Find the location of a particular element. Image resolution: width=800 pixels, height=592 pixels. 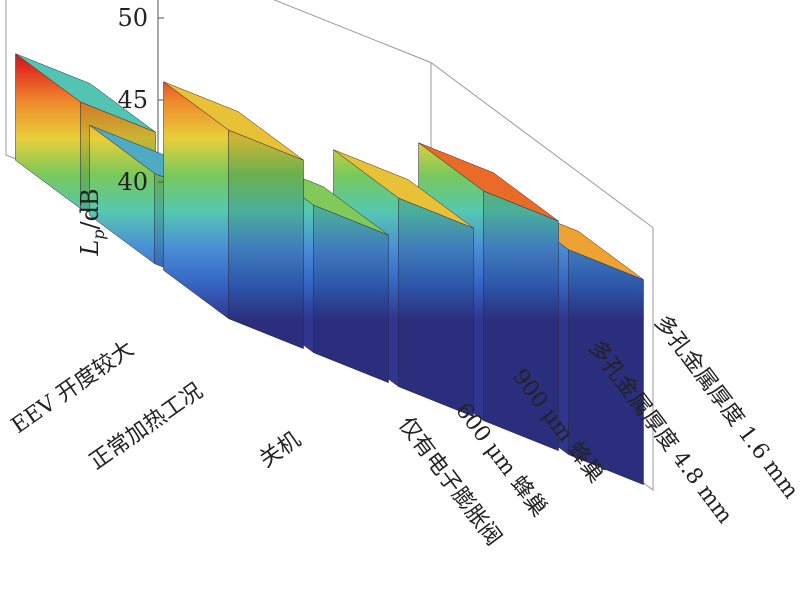

bar-r0-c0 is located at coordinates (233, 215).